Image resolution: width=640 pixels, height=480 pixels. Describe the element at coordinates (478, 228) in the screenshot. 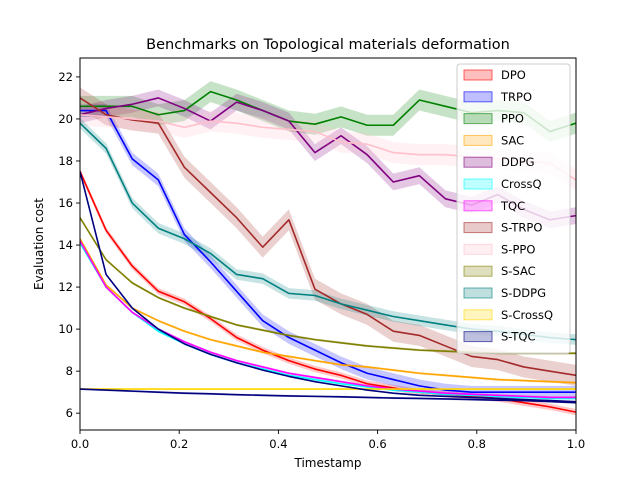

I see `legend-swatch-s-trpo` at that location.